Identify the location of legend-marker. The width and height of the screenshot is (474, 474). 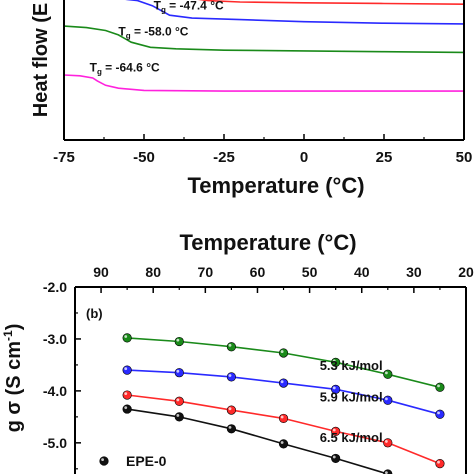
(104, 461).